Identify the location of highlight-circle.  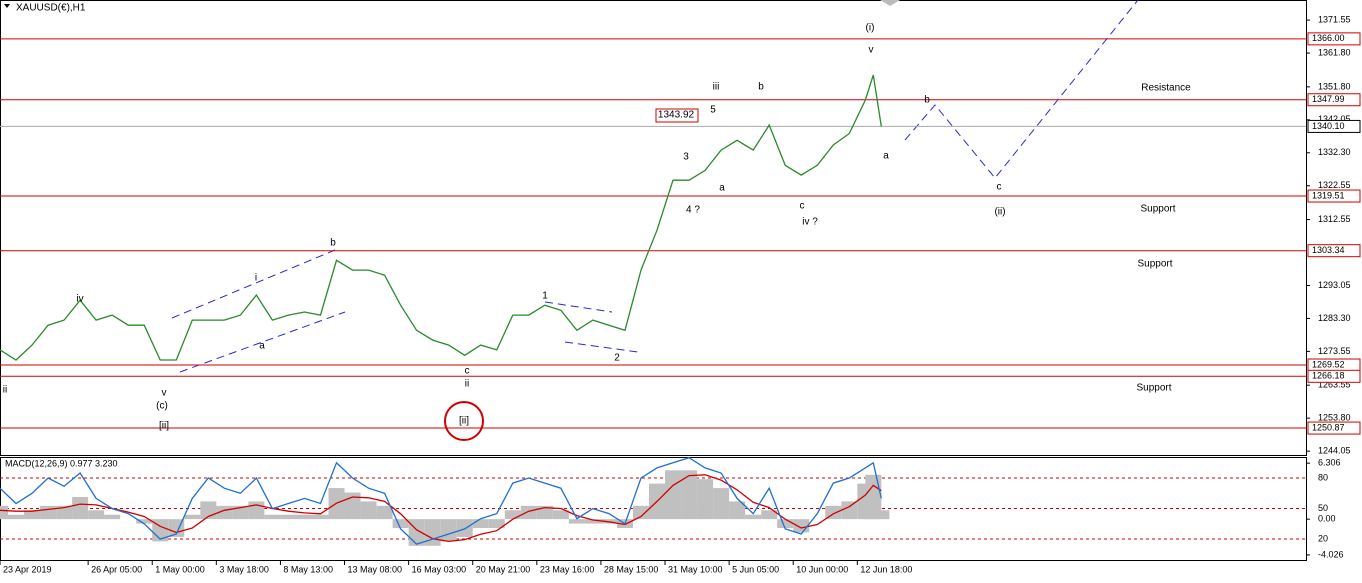
(464, 421).